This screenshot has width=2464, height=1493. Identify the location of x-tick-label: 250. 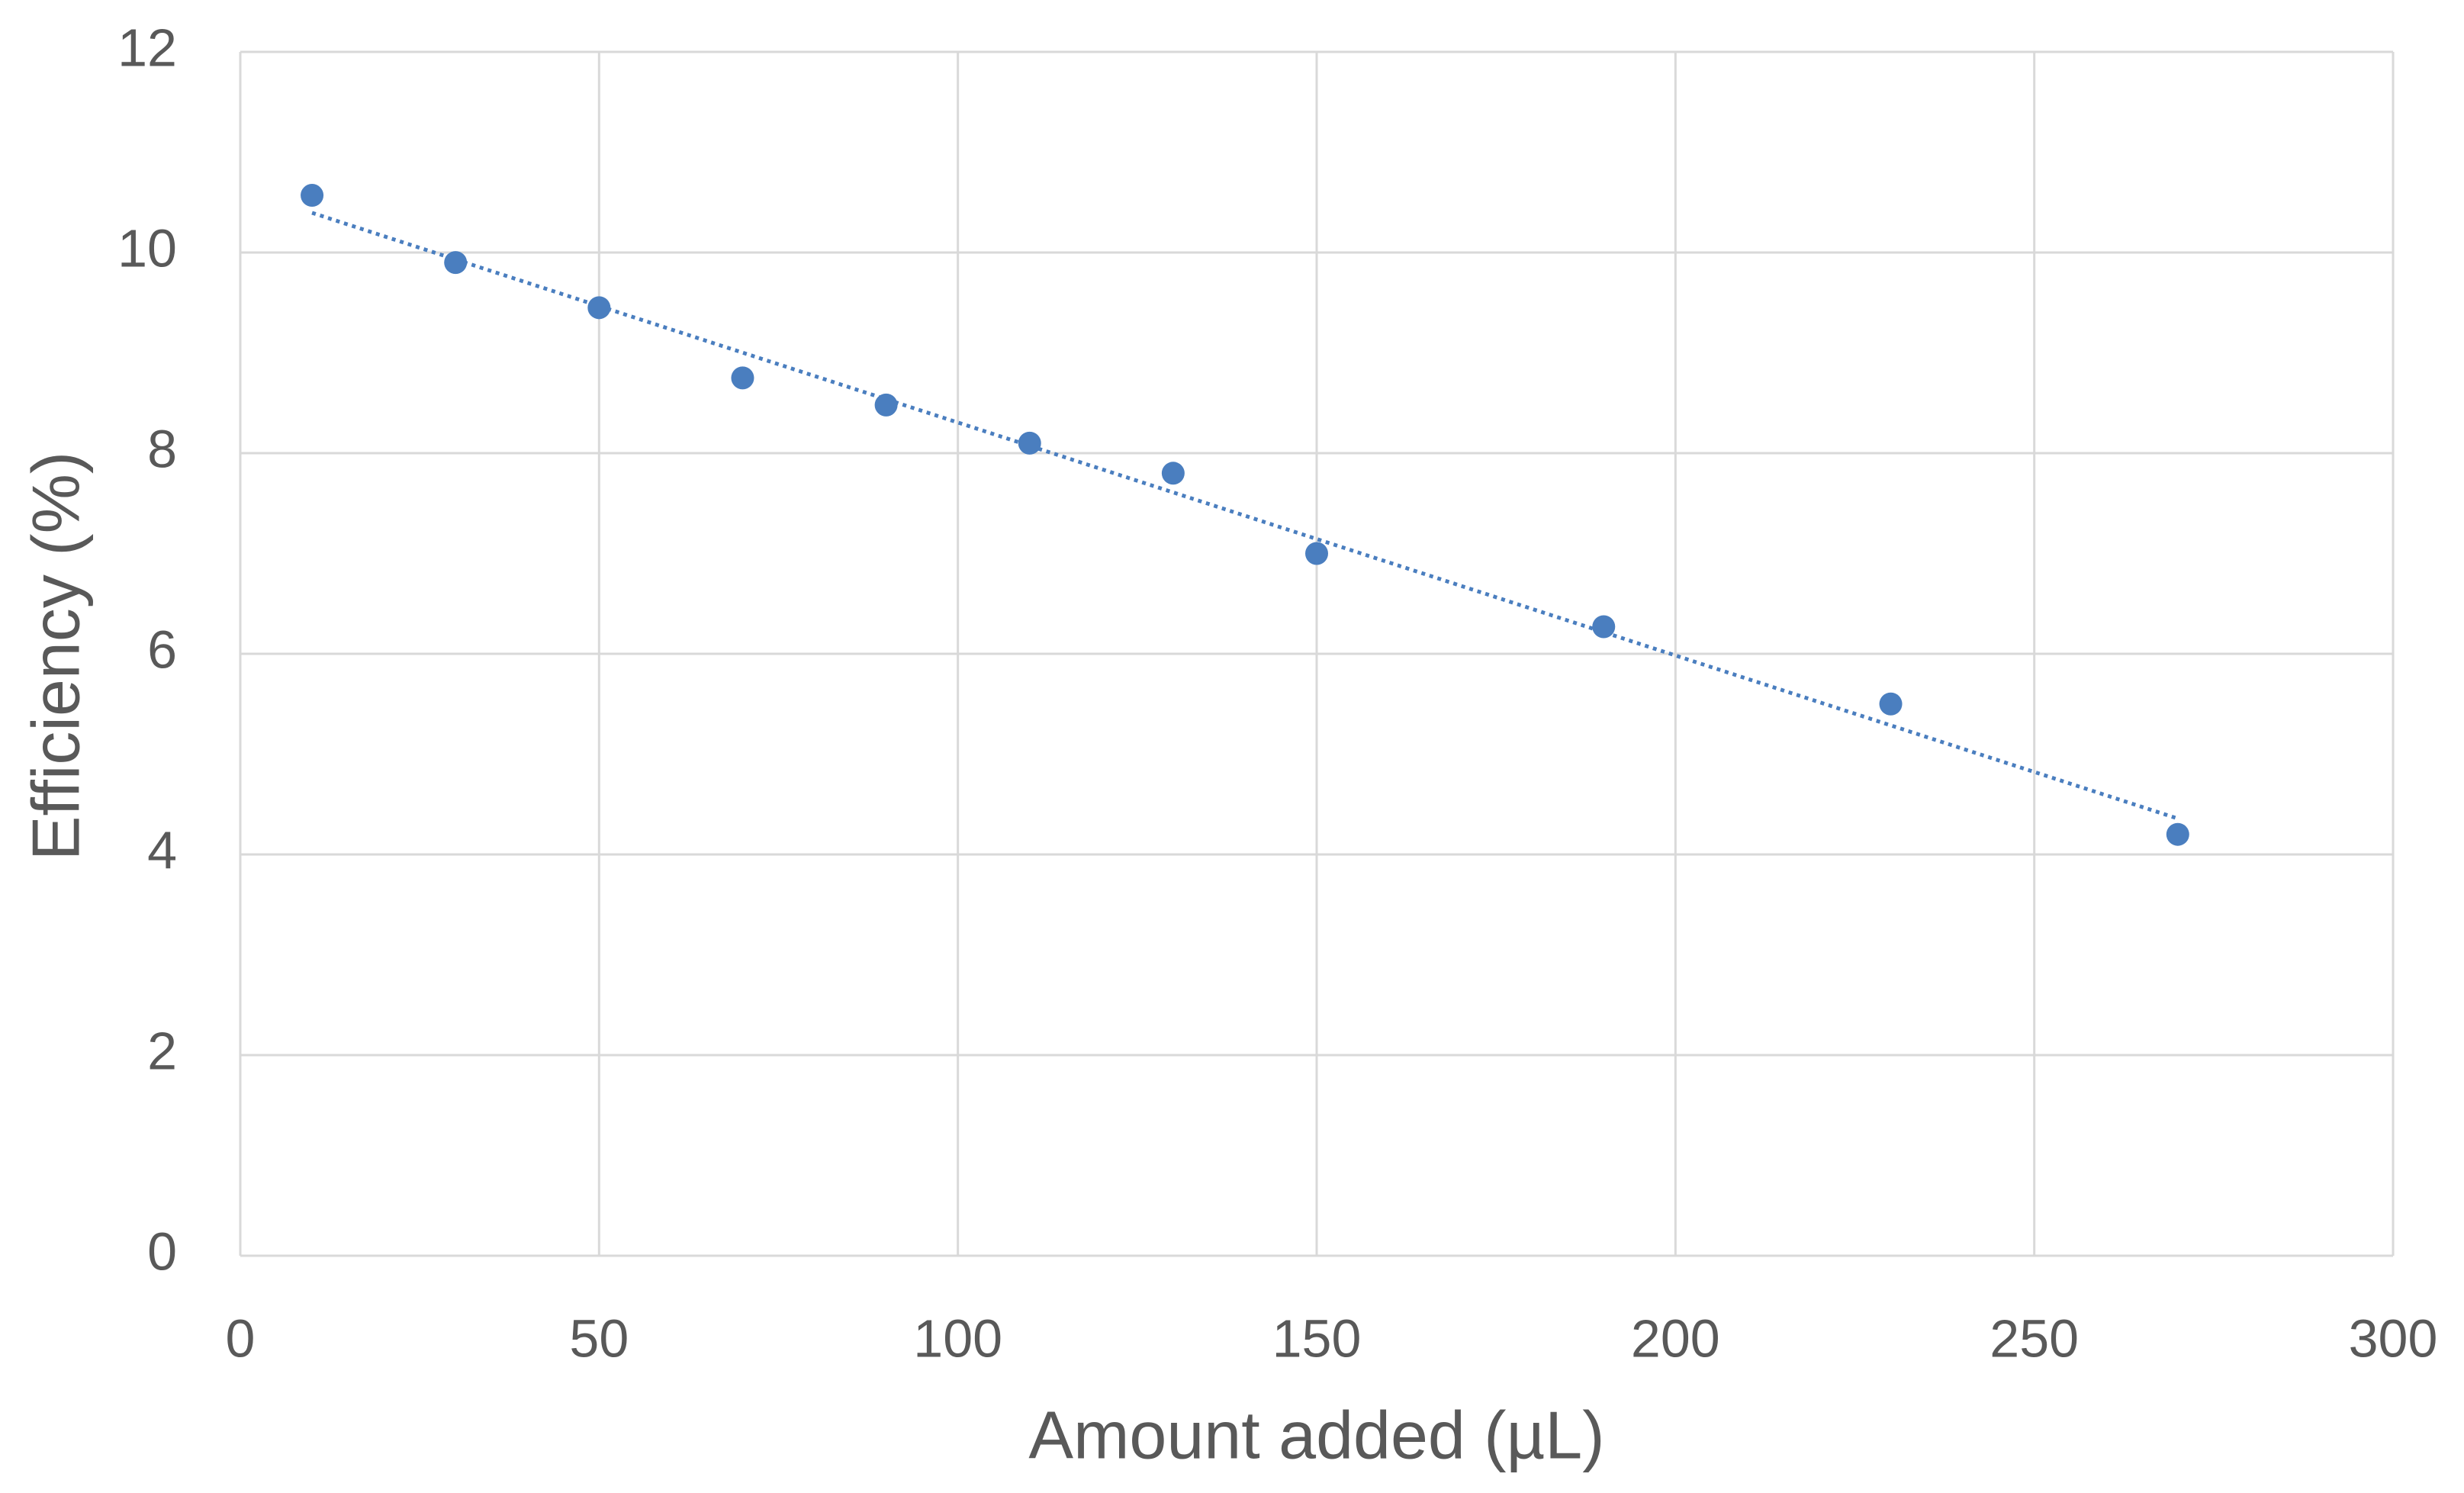
(2034, 1338).